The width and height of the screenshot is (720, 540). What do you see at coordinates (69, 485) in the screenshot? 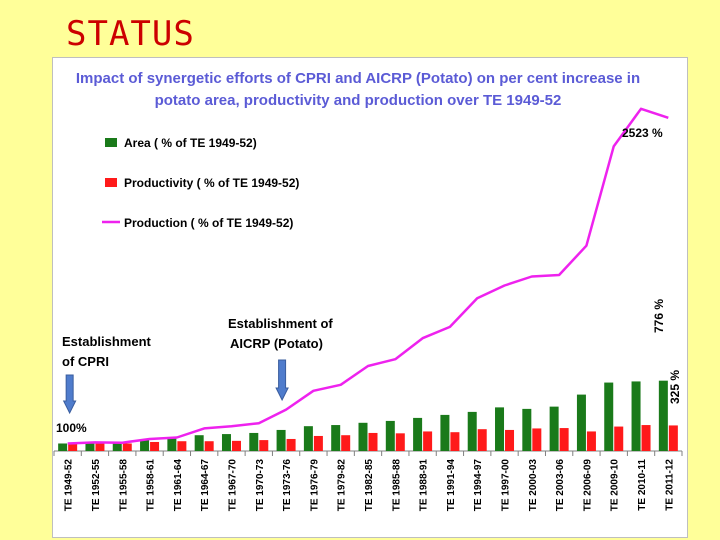
I see `x-tick-label: TE 1949-52` at bounding box center [69, 485].